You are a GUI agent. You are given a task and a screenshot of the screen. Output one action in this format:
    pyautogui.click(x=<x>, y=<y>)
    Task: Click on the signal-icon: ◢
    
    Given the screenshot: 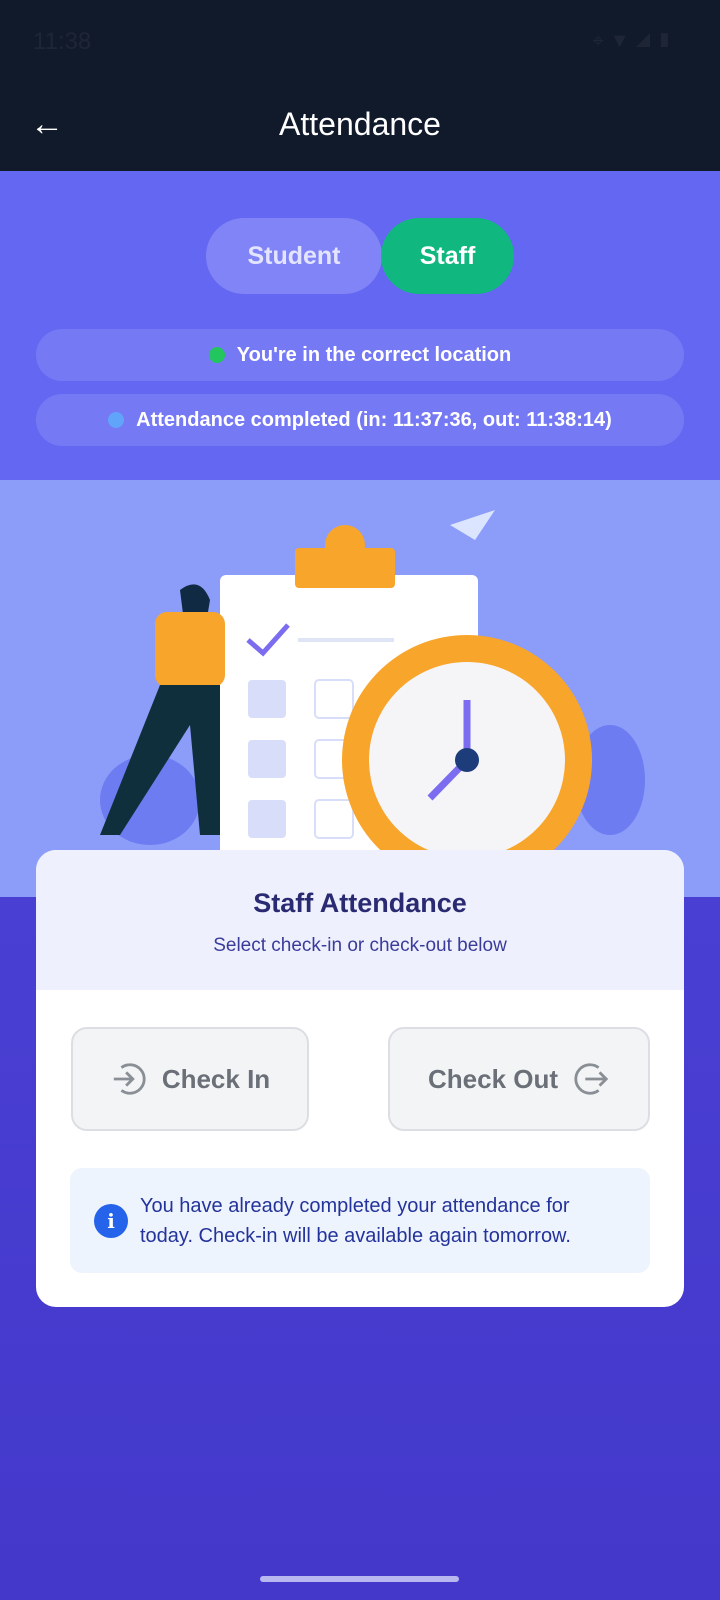 What is the action you would take?
    pyautogui.click(x=646, y=41)
    